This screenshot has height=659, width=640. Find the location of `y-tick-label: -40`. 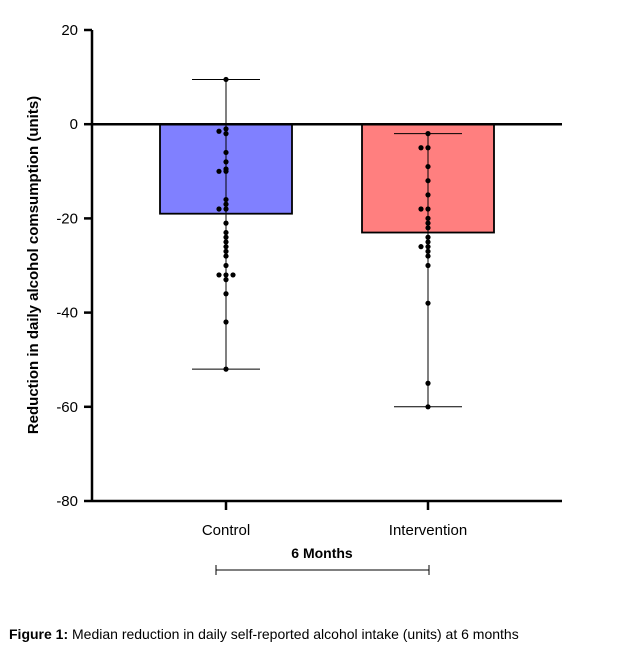

y-tick-label: -40 is located at coordinates (67, 313).